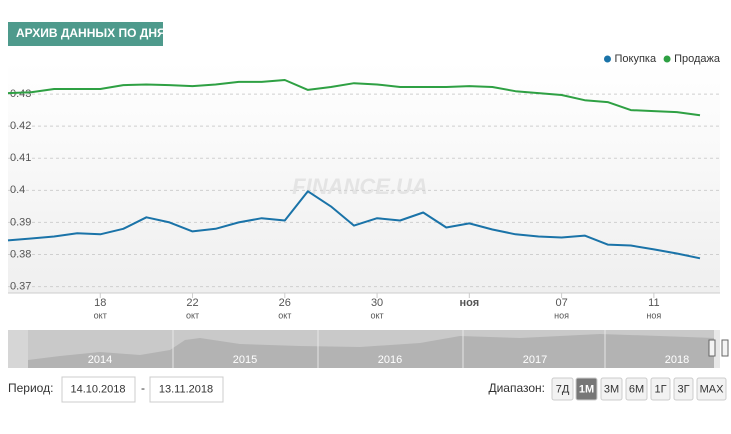 The width and height of the screenshot is (731, 434). What do you see at coordinates (20, 222) in the screenshot?
I see `y-tick-label: 0.39` at bounding box center [20, 222].